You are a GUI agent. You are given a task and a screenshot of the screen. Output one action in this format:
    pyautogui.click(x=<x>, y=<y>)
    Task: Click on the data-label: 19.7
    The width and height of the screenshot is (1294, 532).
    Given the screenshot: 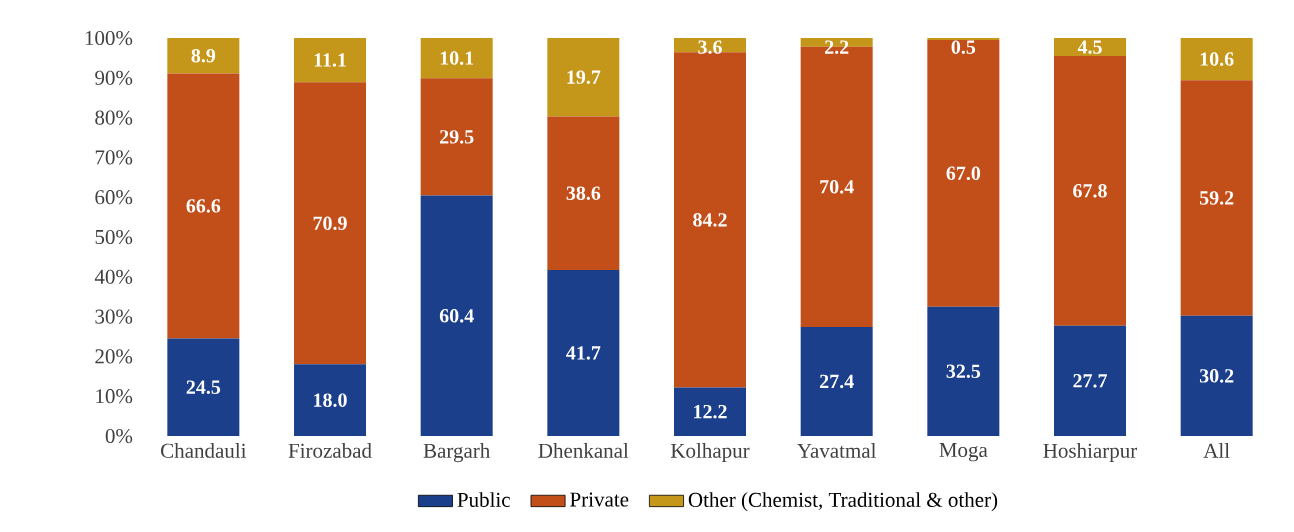 What is the action you would take?
    pyautogui.click(x=584, y=77)
    